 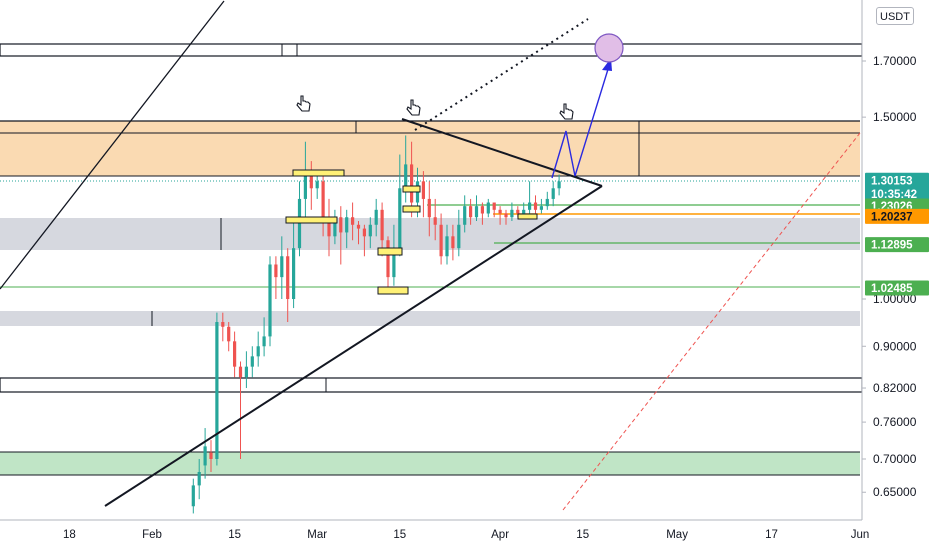 What do you see at coordinates (897, 216) in the screenshot?
I see `price-tag: 1.20237` at bounding box center [897, 216].